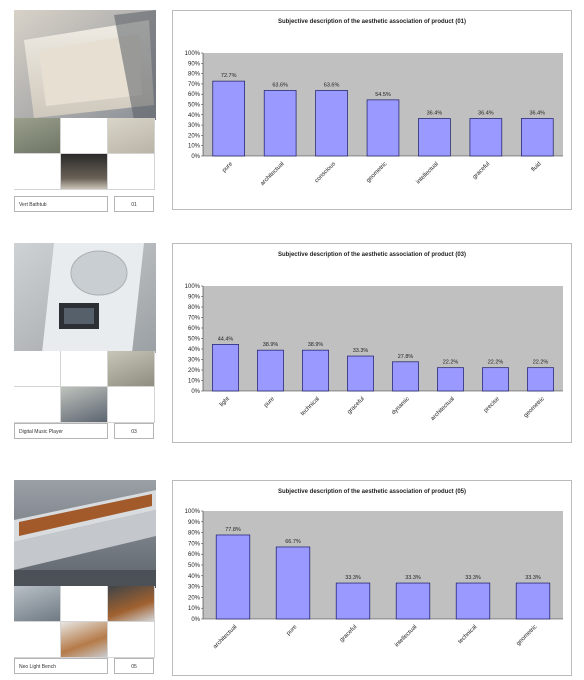  I want to click on data-label: 77.8%, so click(233, 530).